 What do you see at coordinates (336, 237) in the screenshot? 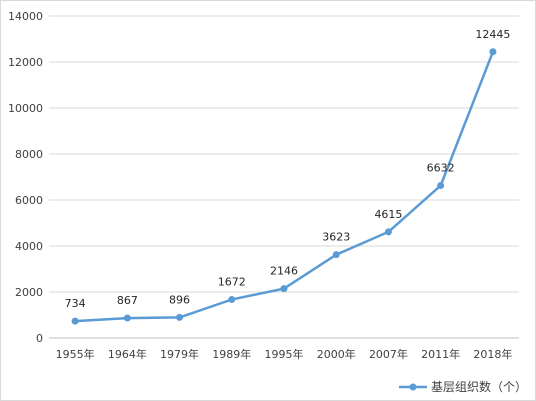
I see `data-label: 3623` at bounding box center [336, 237].